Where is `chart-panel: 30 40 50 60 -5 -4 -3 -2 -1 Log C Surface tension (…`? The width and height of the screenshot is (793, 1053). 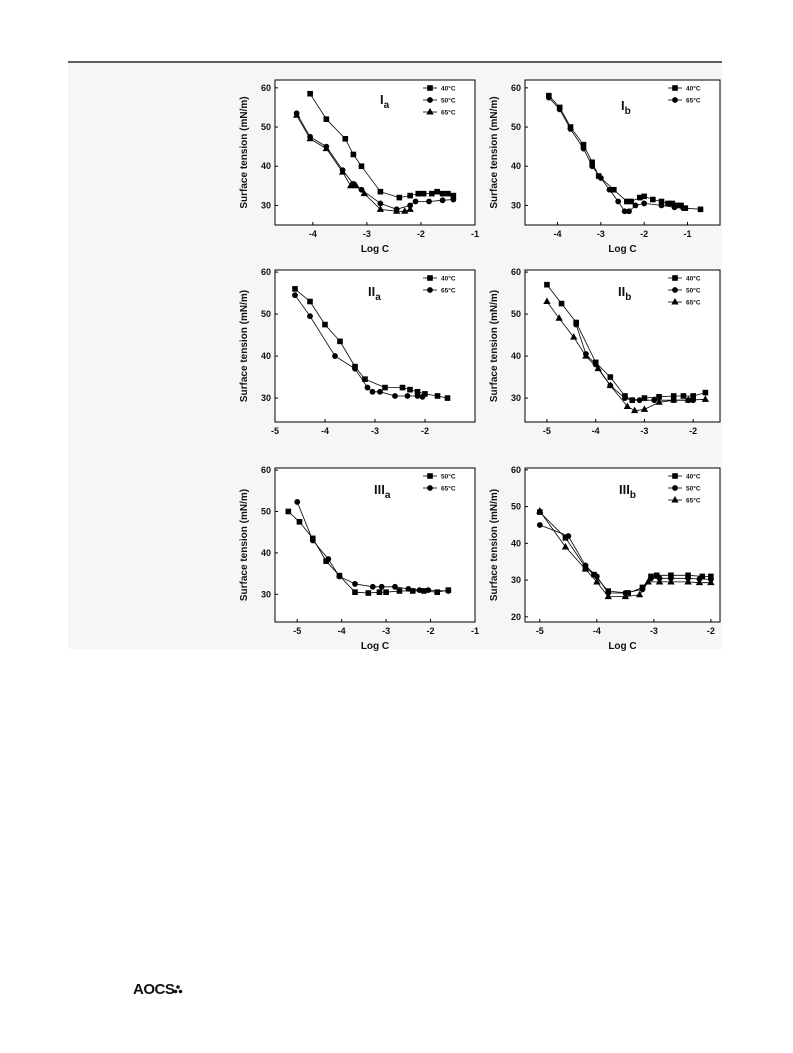
chart-panel: 30 40 50 60 -5 -4 -3 -2 -1 Log C Surface tension (… is located at coordinates (359, 558).